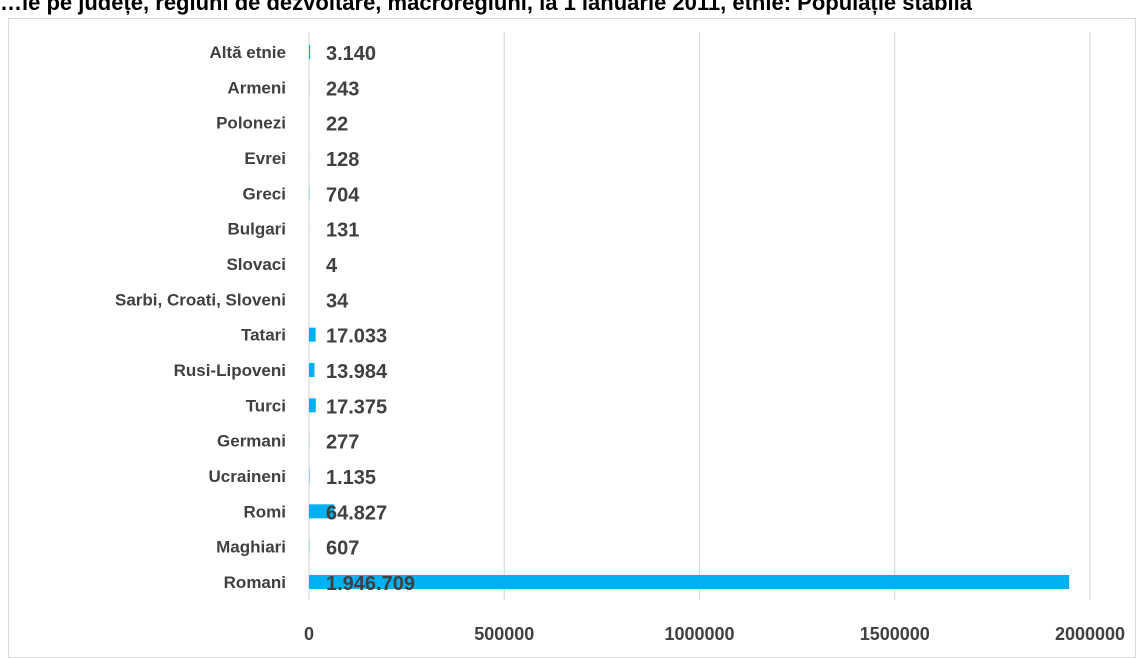 Image resolution: width=1144 pixels, height=658 pixels. Describe the element at coordinates (263, 335) in the screenshot. I see `category-label: Tatari` at that location.